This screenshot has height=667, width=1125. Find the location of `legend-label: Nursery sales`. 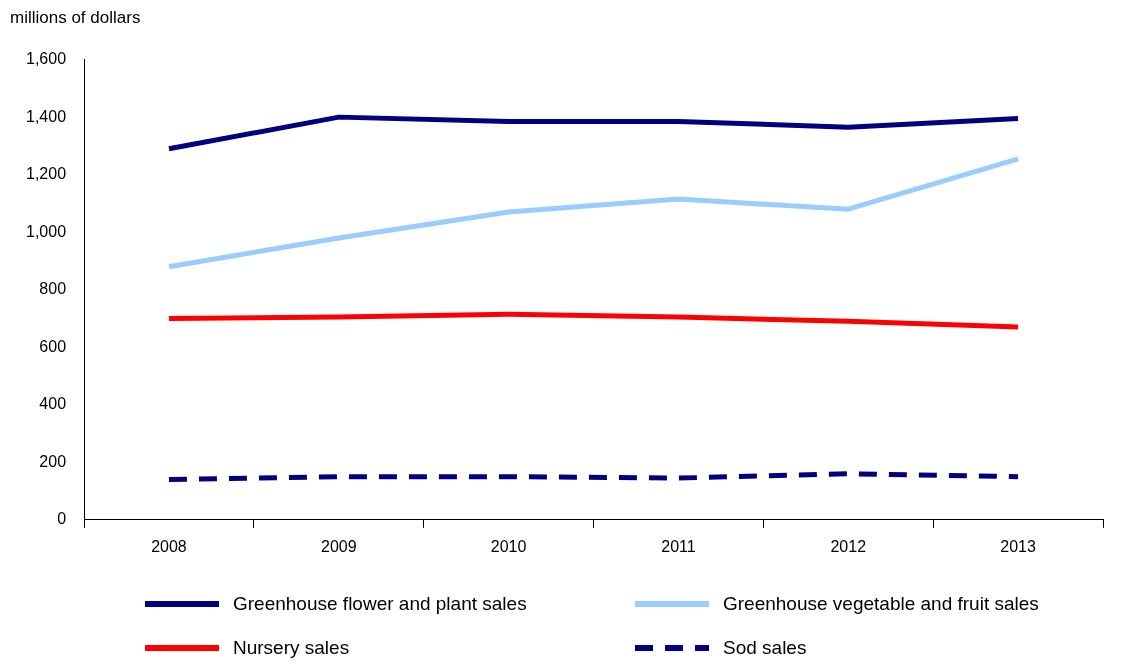

legend-label: Nursery sales is located at coordinates (291, 648).